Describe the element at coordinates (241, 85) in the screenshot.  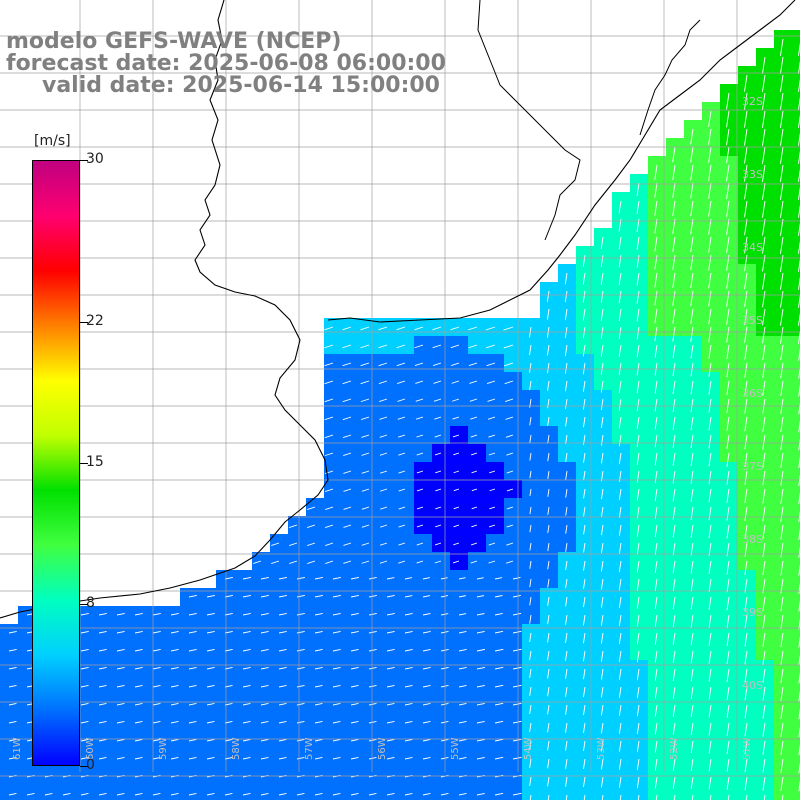
I see `valid-date: valid date: 2025-06-14 15:00:00` at that location.